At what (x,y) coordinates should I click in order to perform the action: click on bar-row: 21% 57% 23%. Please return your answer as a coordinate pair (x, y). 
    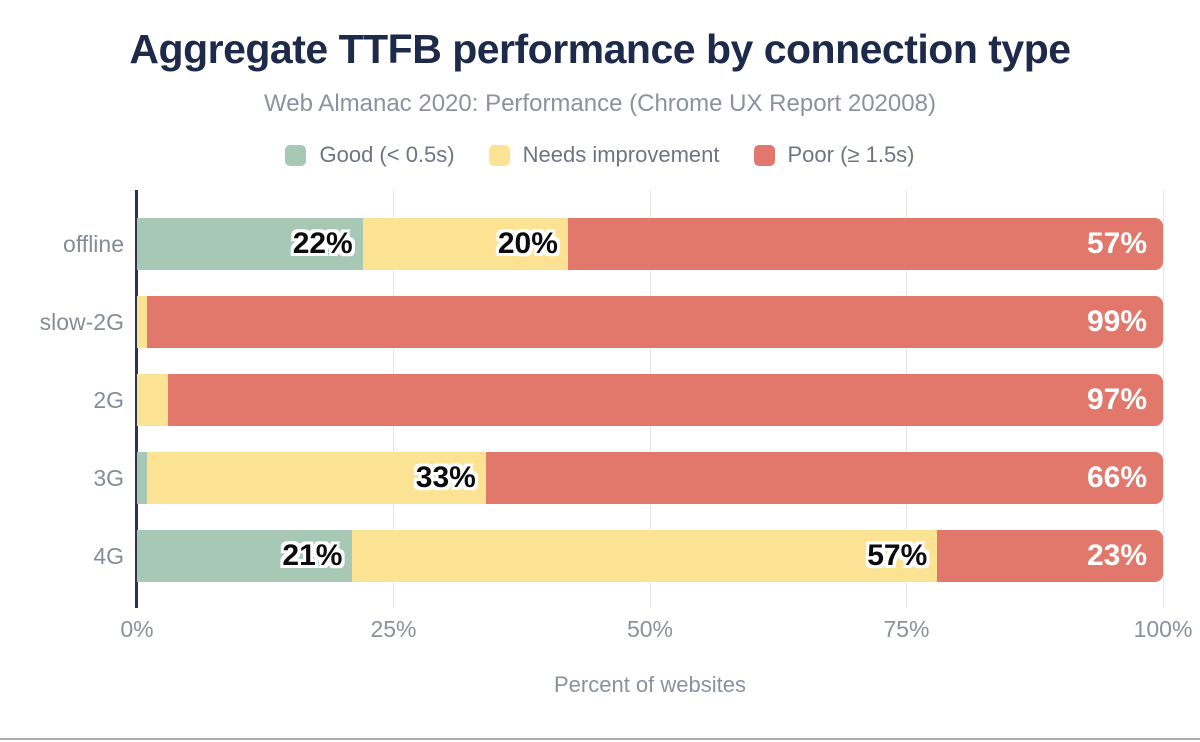
    Looking at the image, I should click on (650, 556).